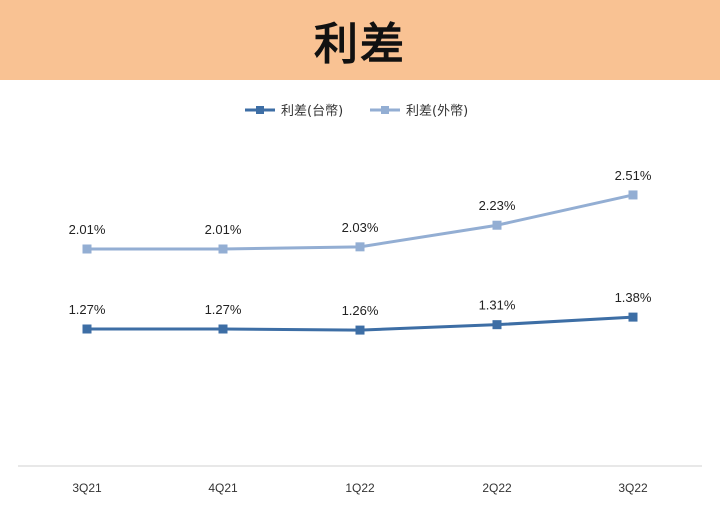 The width and height of the screenshot is (720, 507). What do you see at coordinates (87, 488) in the screenshot?
I see `x-tick-label: 3Q21` at bounding box center [87, 488].